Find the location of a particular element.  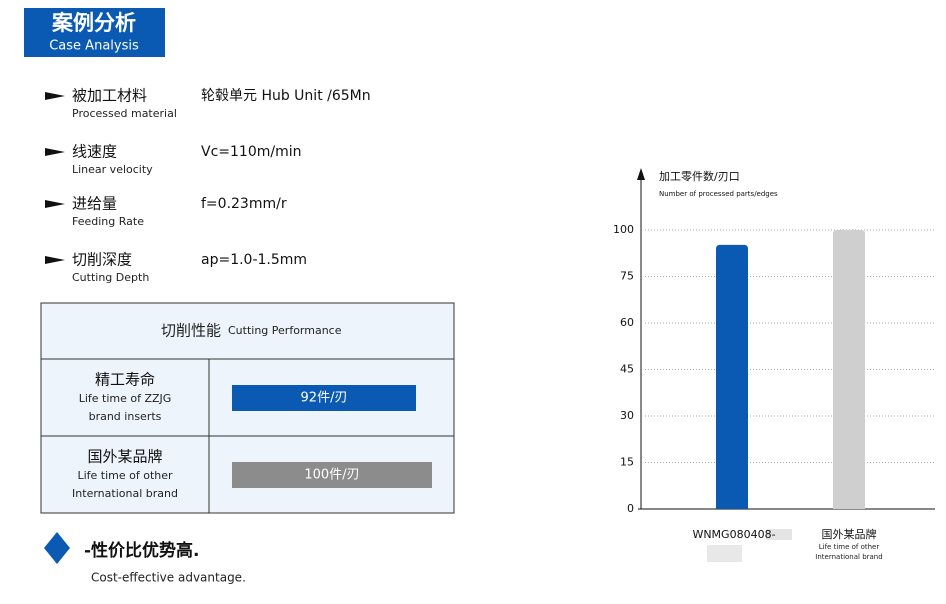

table-bar-label: 100件/刃 is located at coordinates (331, 475).